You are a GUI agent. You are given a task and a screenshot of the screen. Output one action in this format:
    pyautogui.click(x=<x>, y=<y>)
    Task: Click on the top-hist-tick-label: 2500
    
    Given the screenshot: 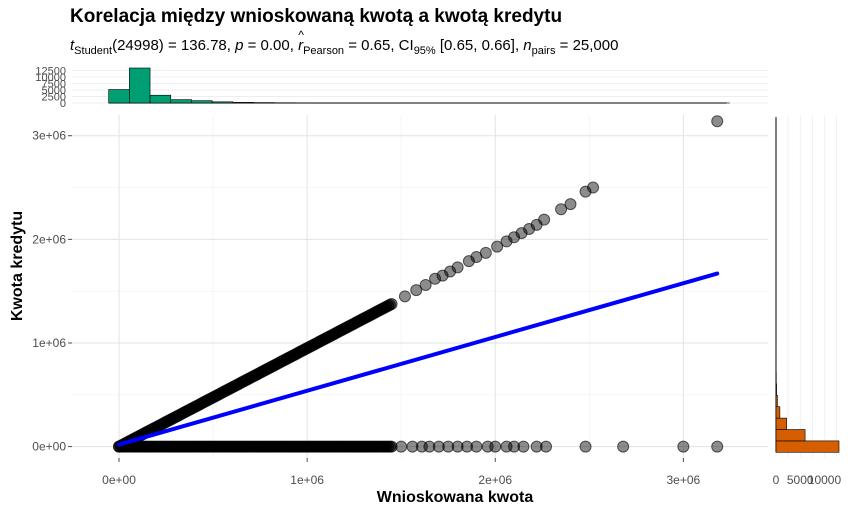 What is the action you would take?
    pyautogui.click(x=54, y=98)
    